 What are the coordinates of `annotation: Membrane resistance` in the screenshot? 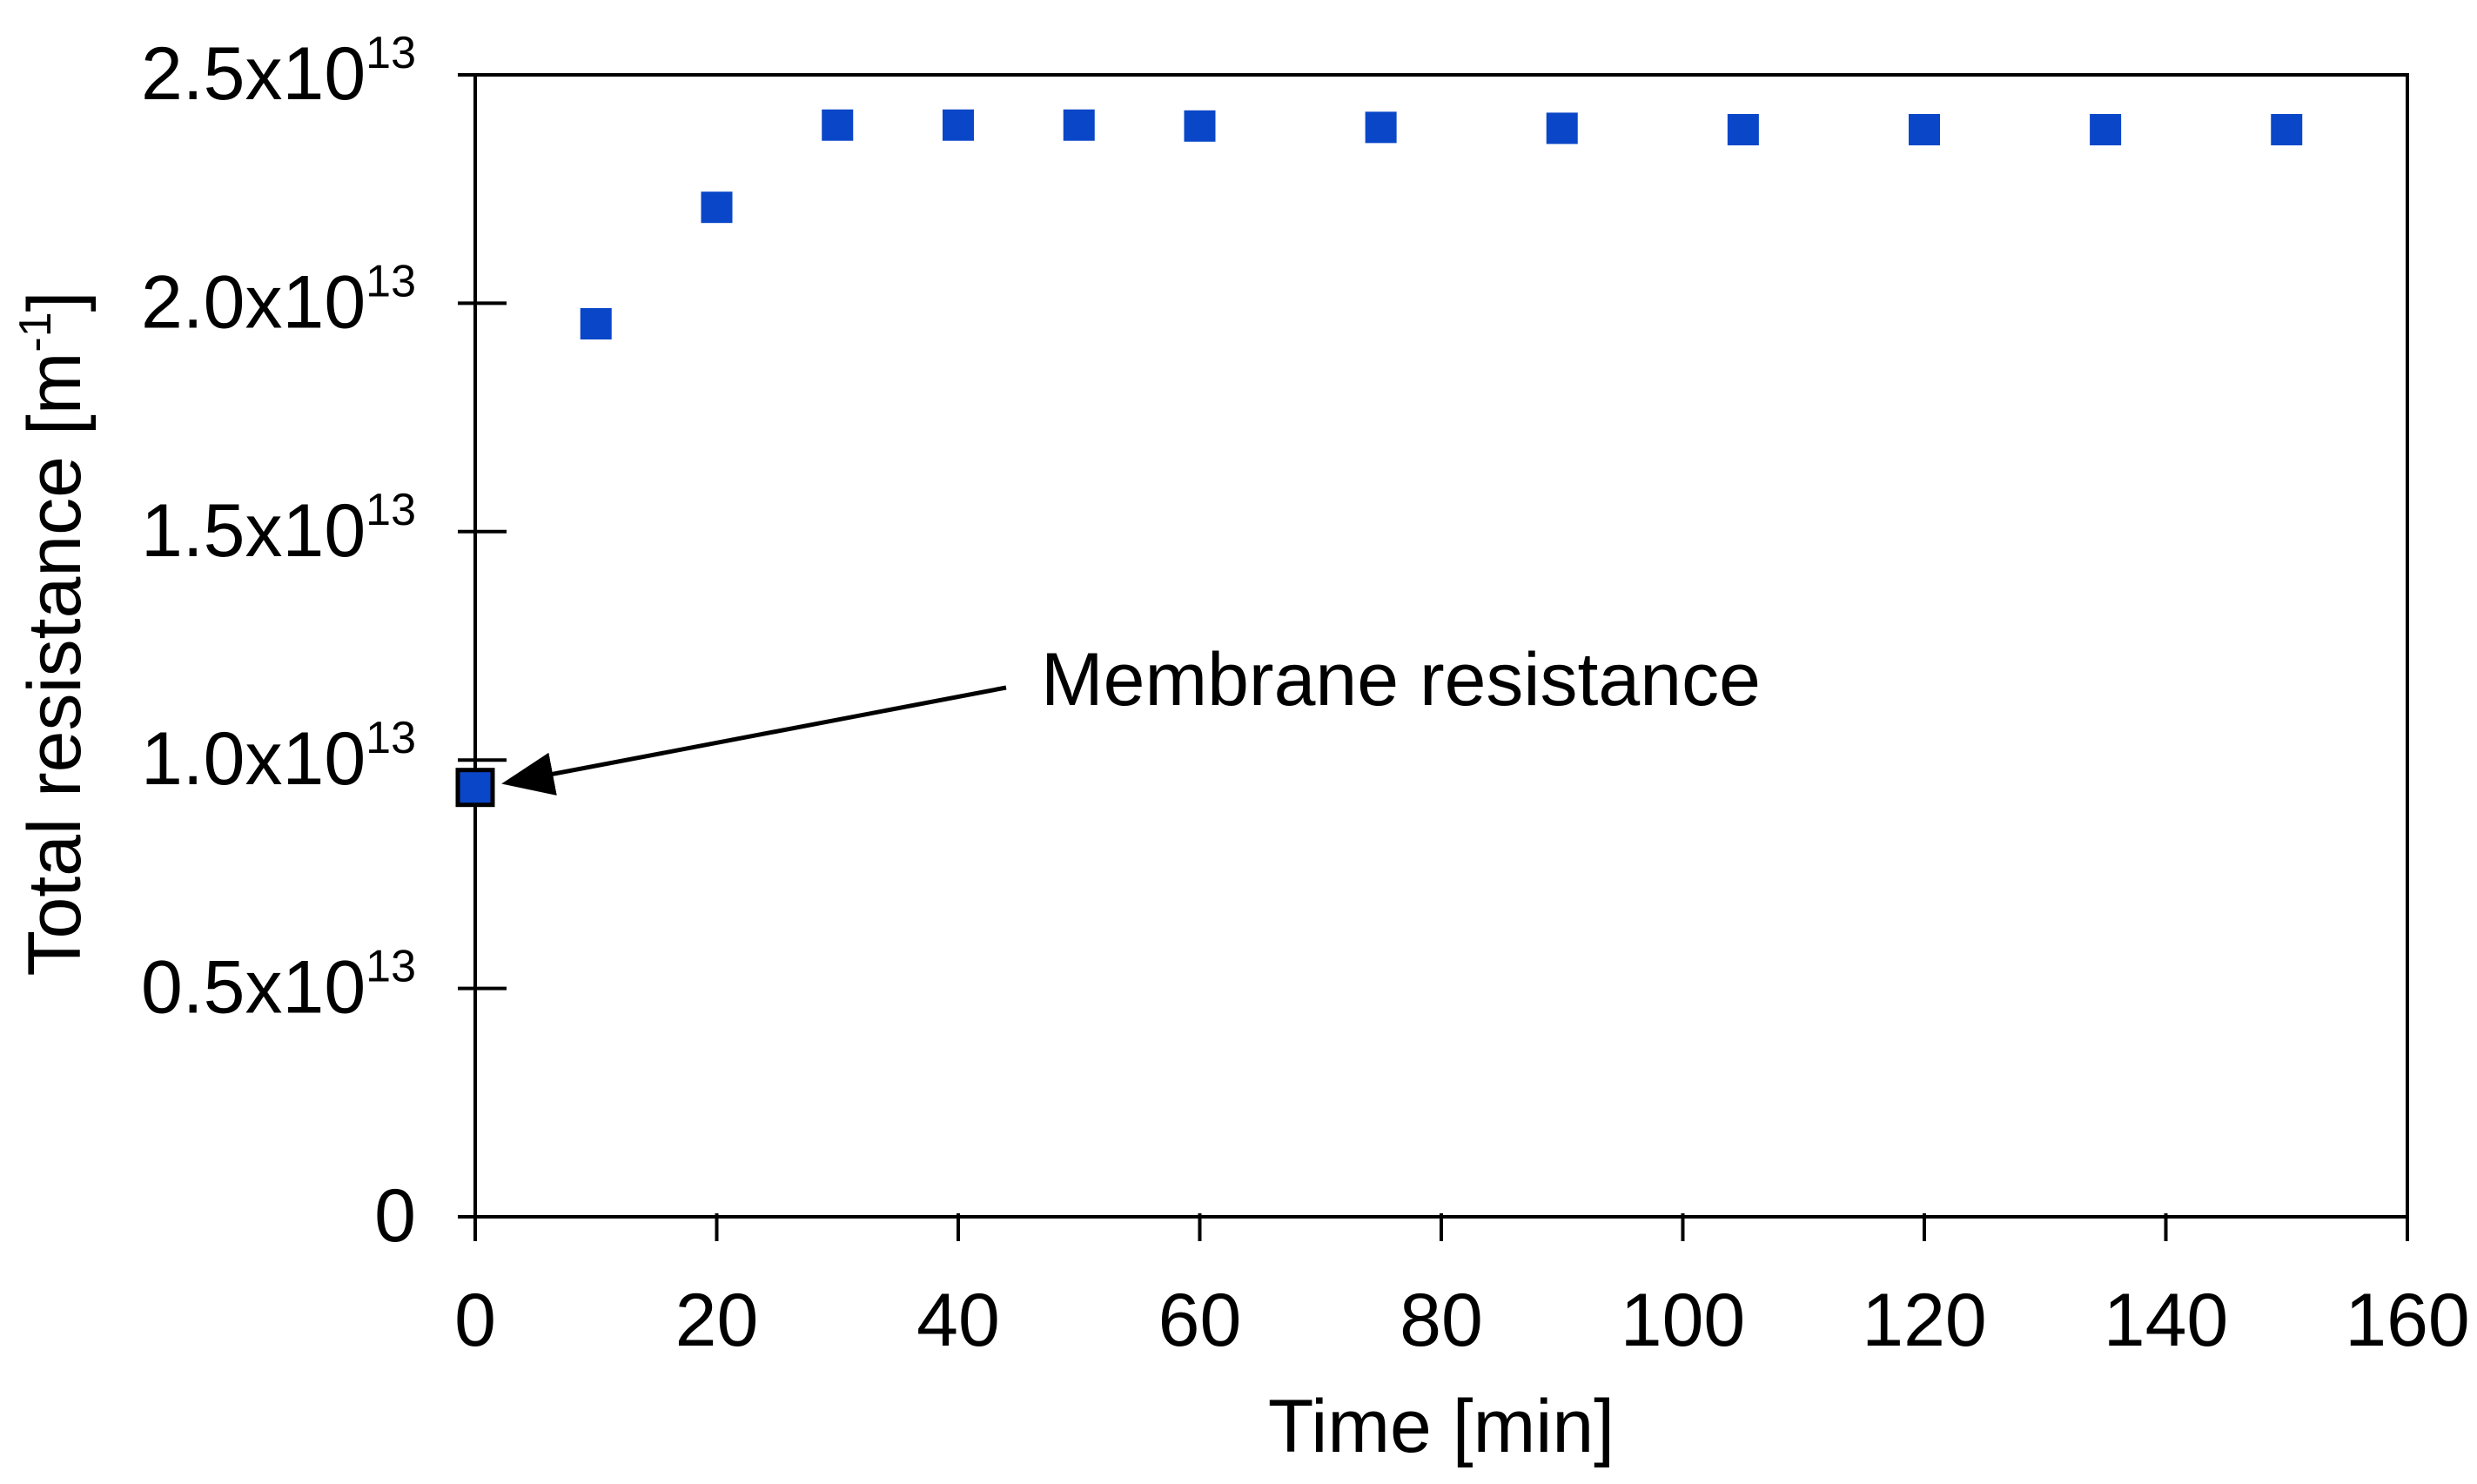 It's located at (1131, 717).